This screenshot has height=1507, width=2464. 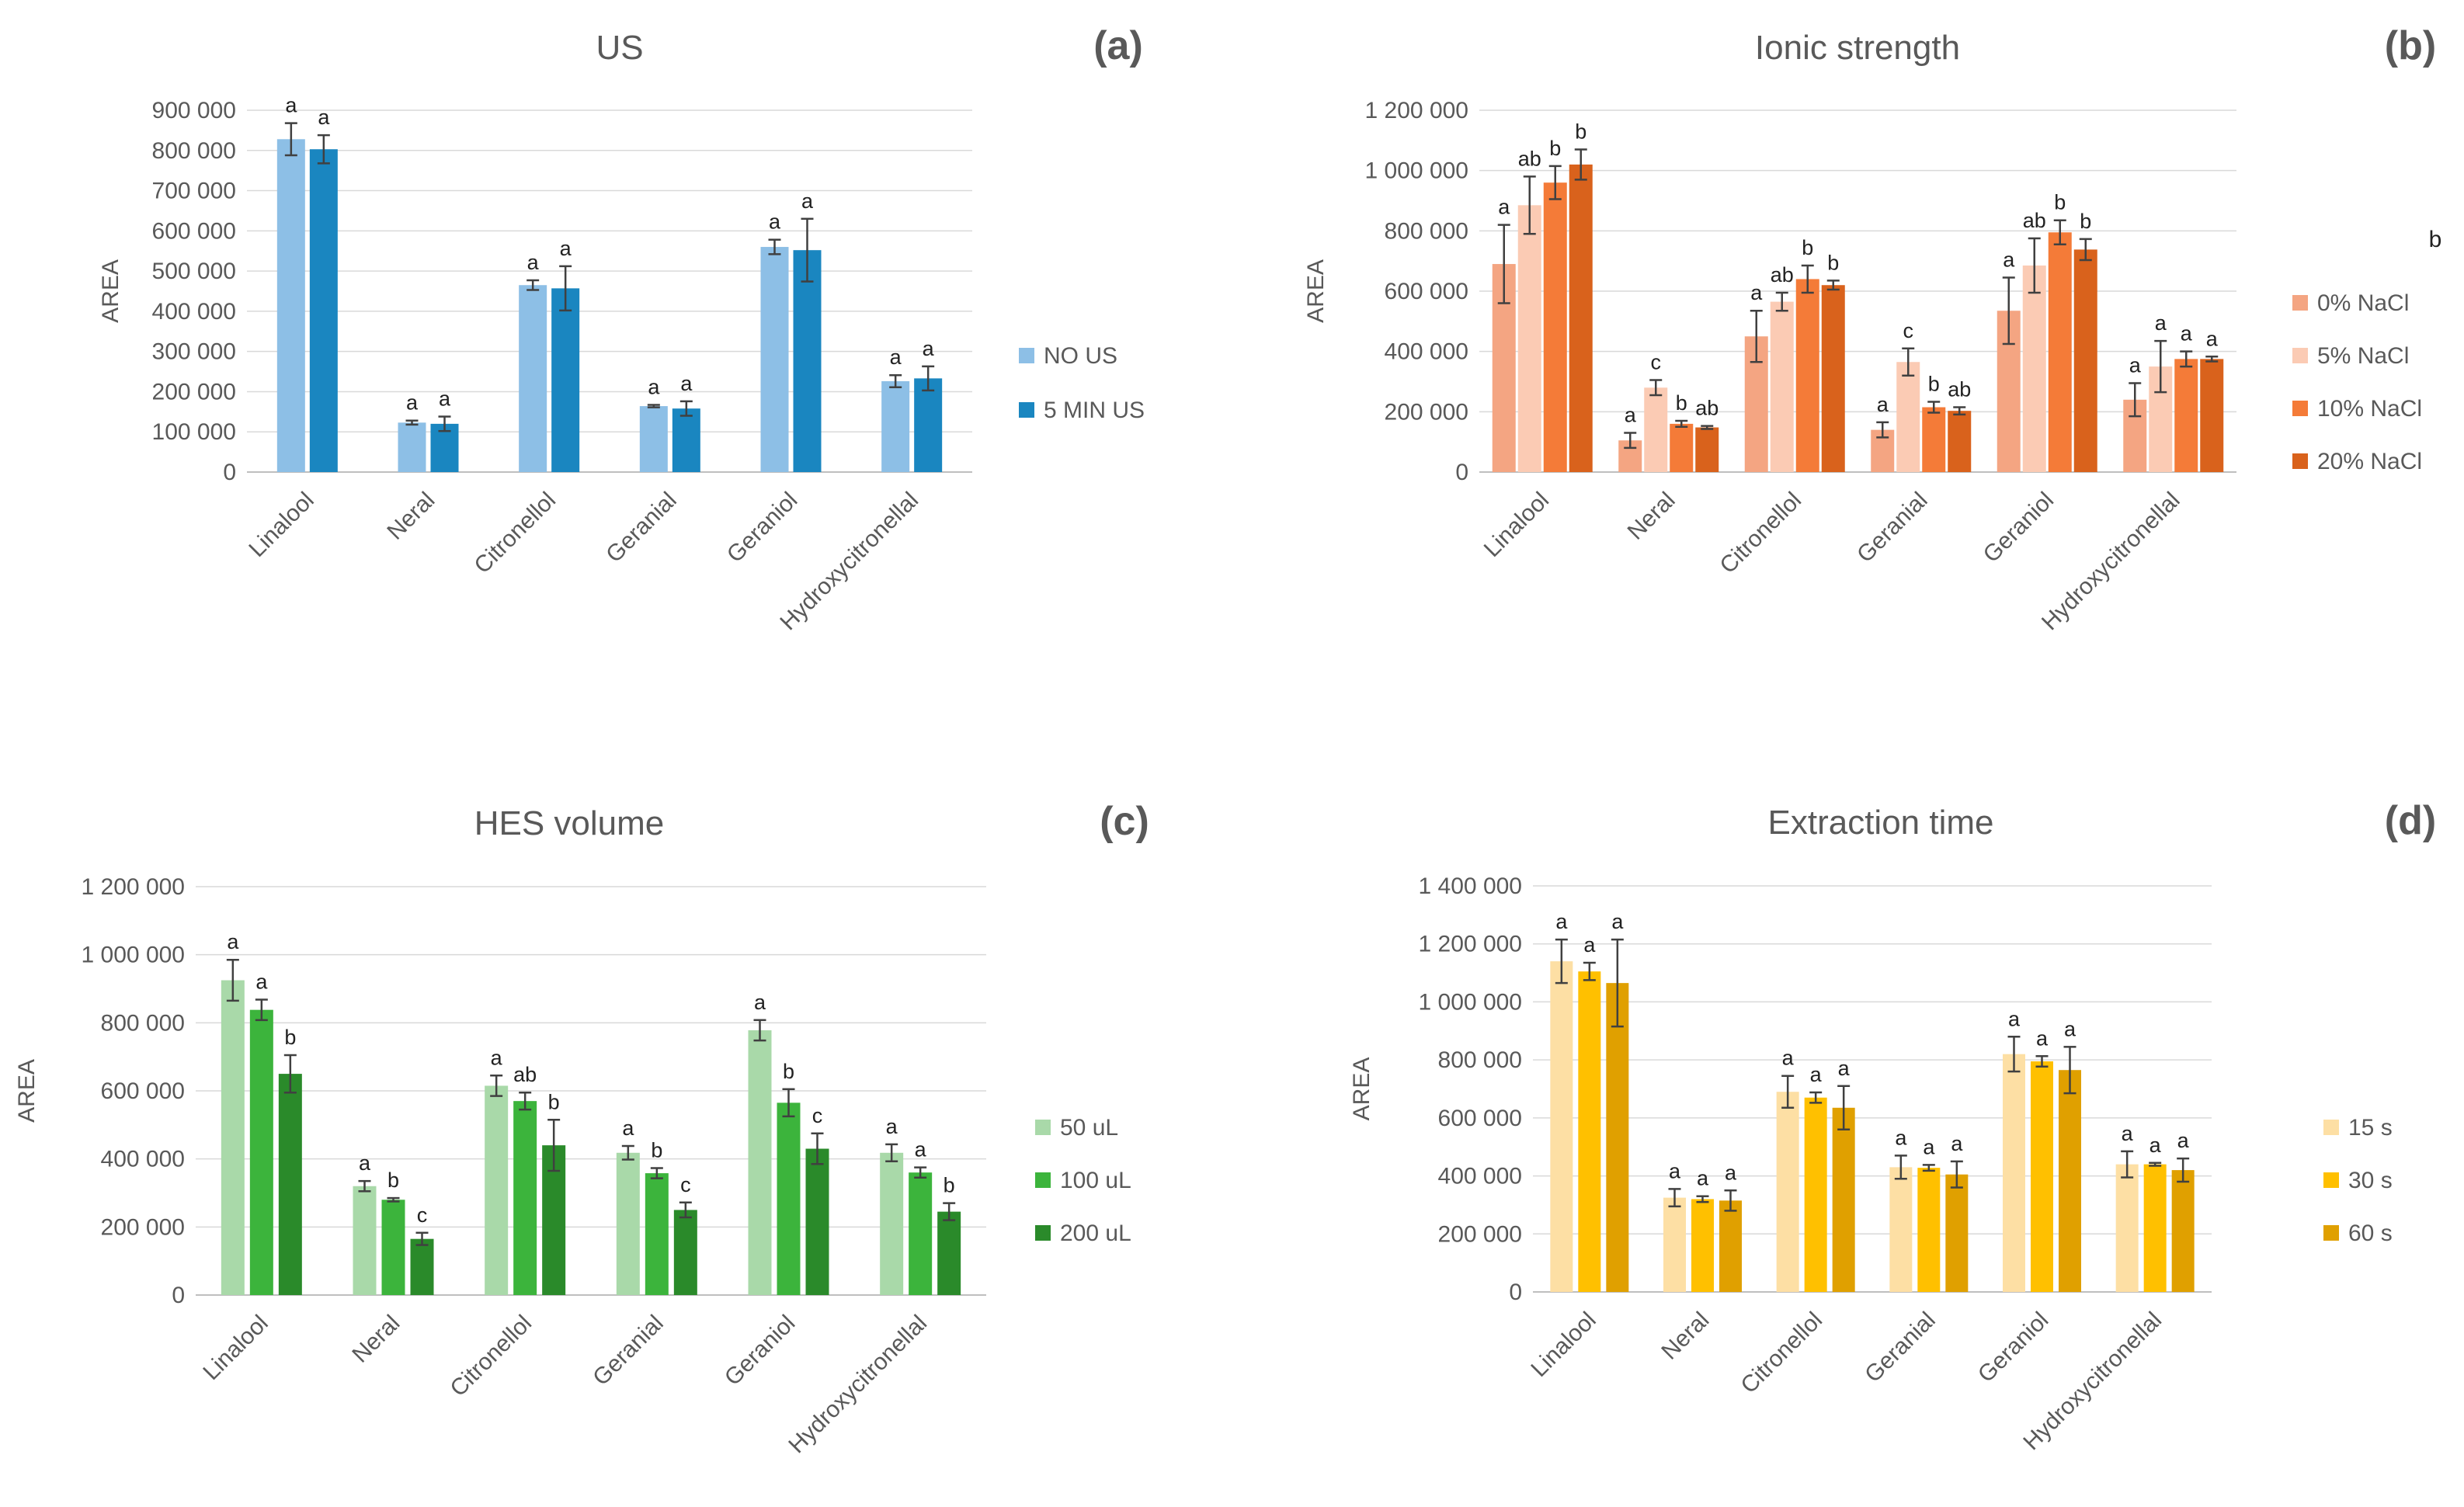 I want to click on panel-label: (d), so click(x=2411, y=820).